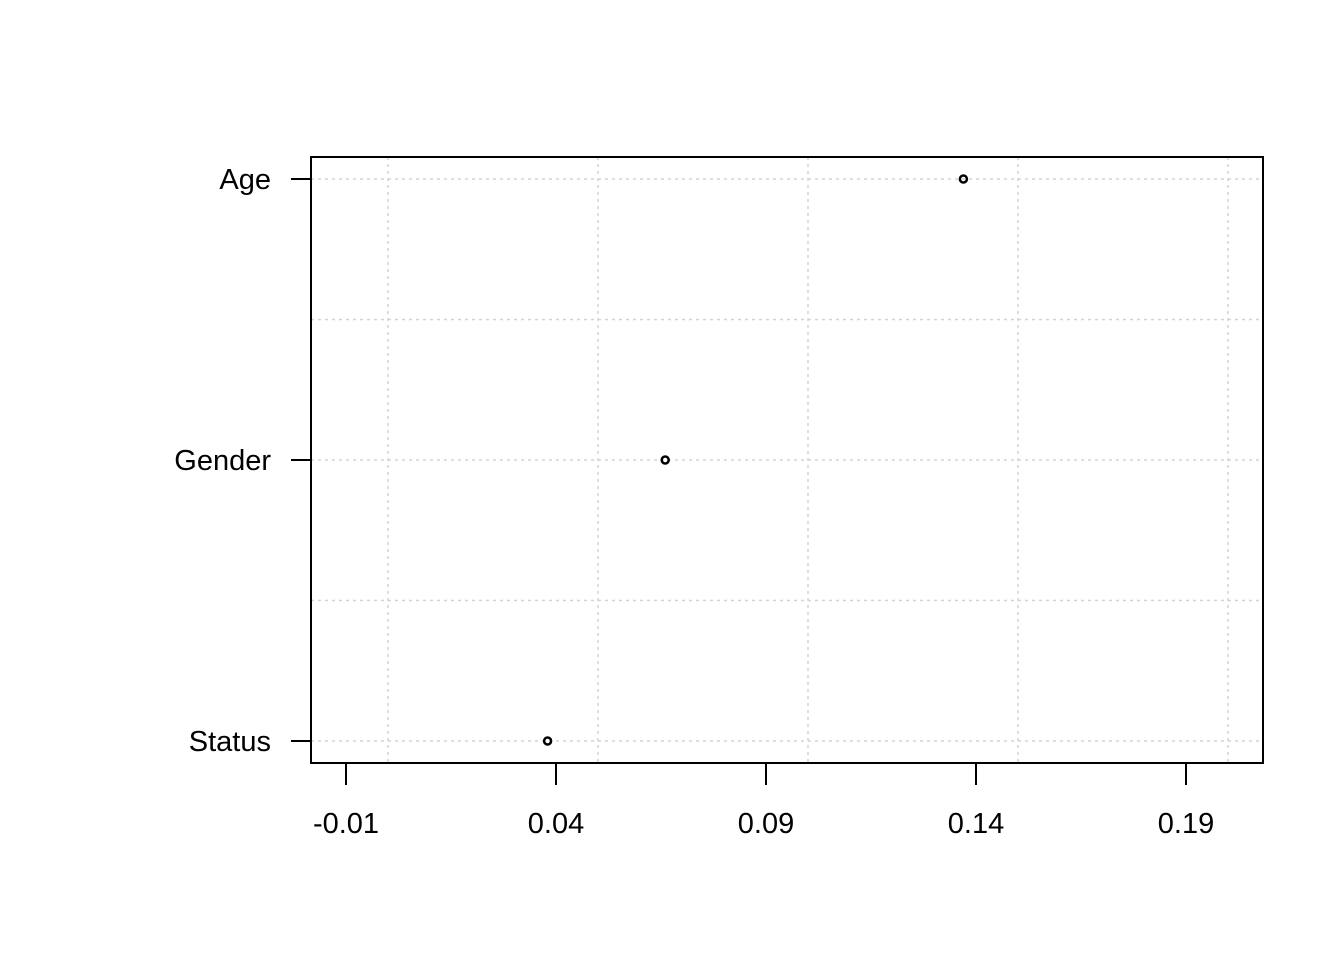 Image resolution: width=1344 pixels, height=960 pixels. I want to click on x-tick-label: 0.09, so click(766, 824).